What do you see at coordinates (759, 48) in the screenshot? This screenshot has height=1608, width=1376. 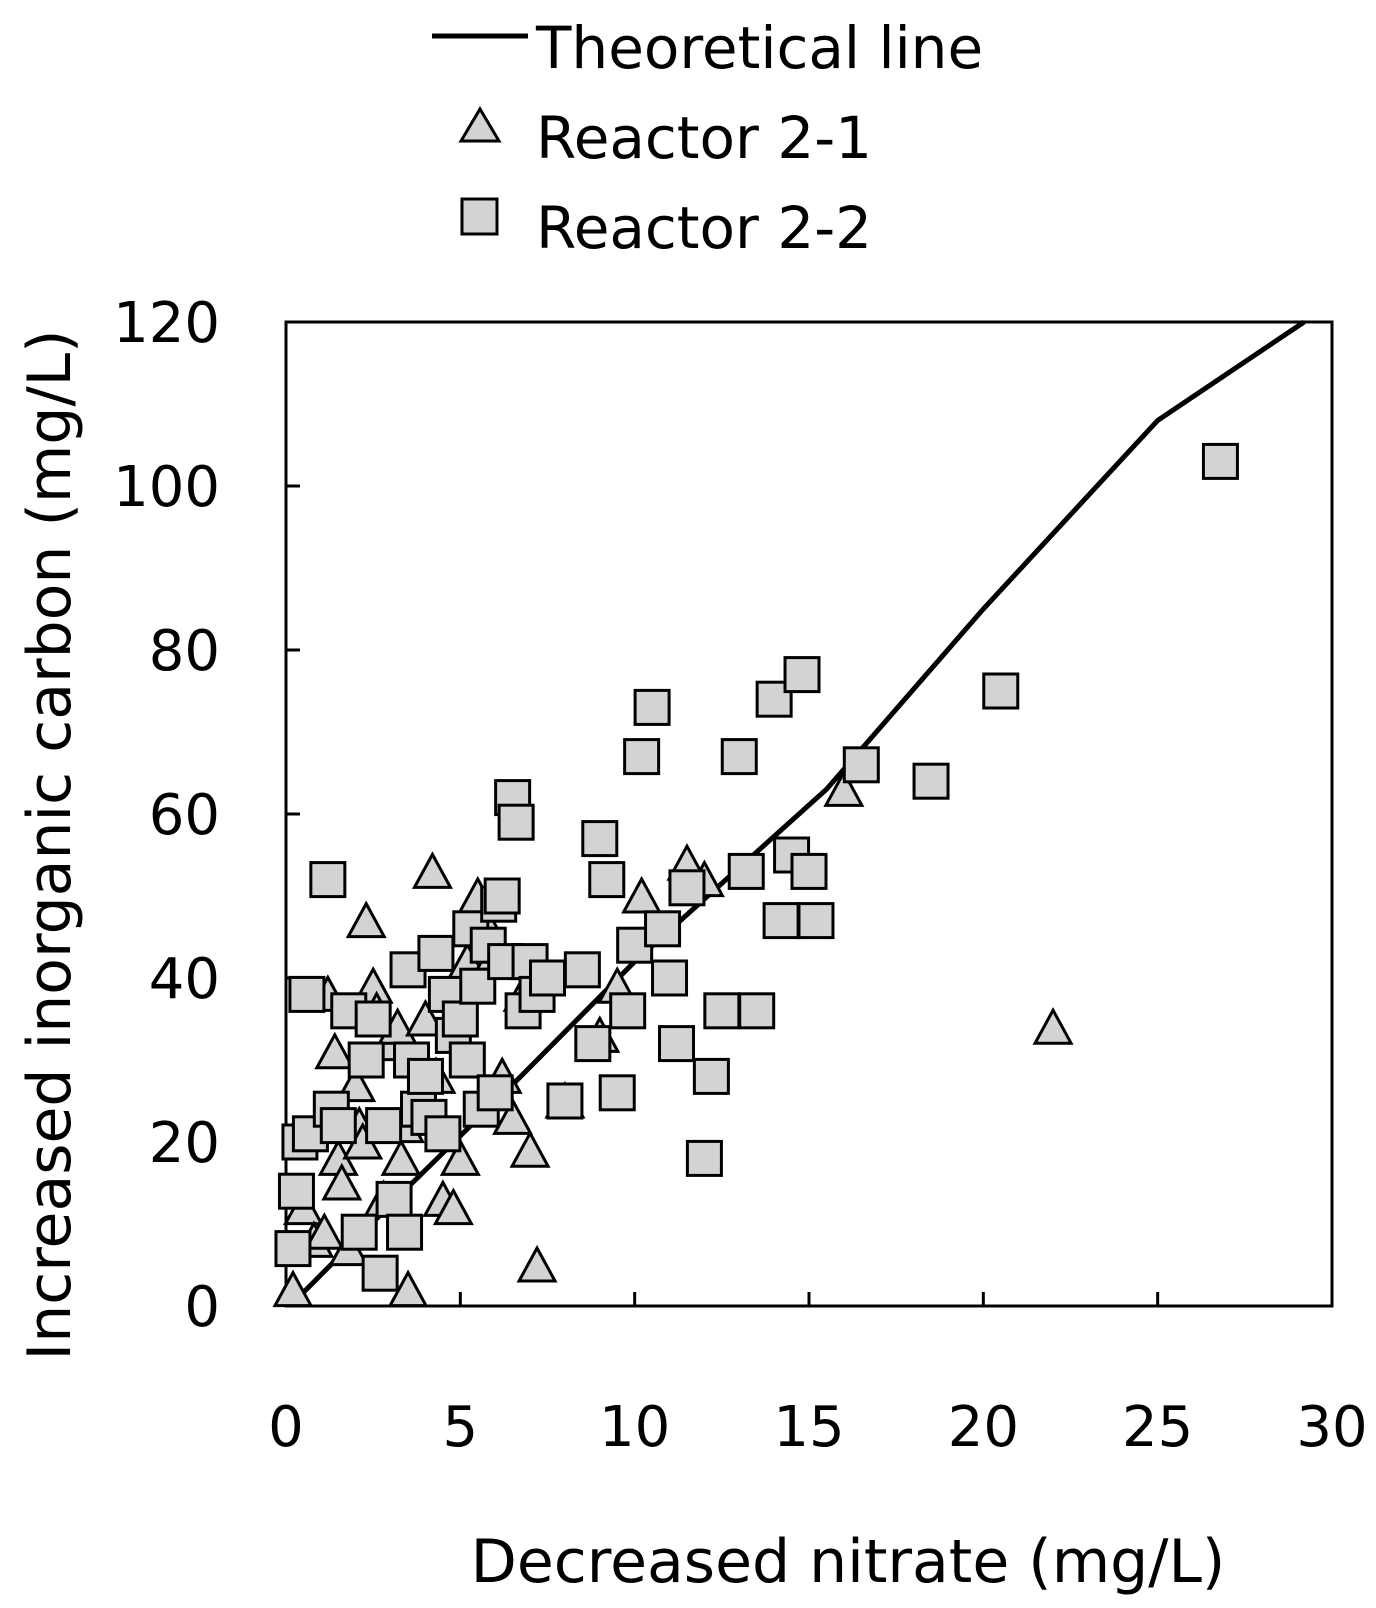 I see `legend-label-theoretical-line: Theoretical line` at bounding box center [759, 48].